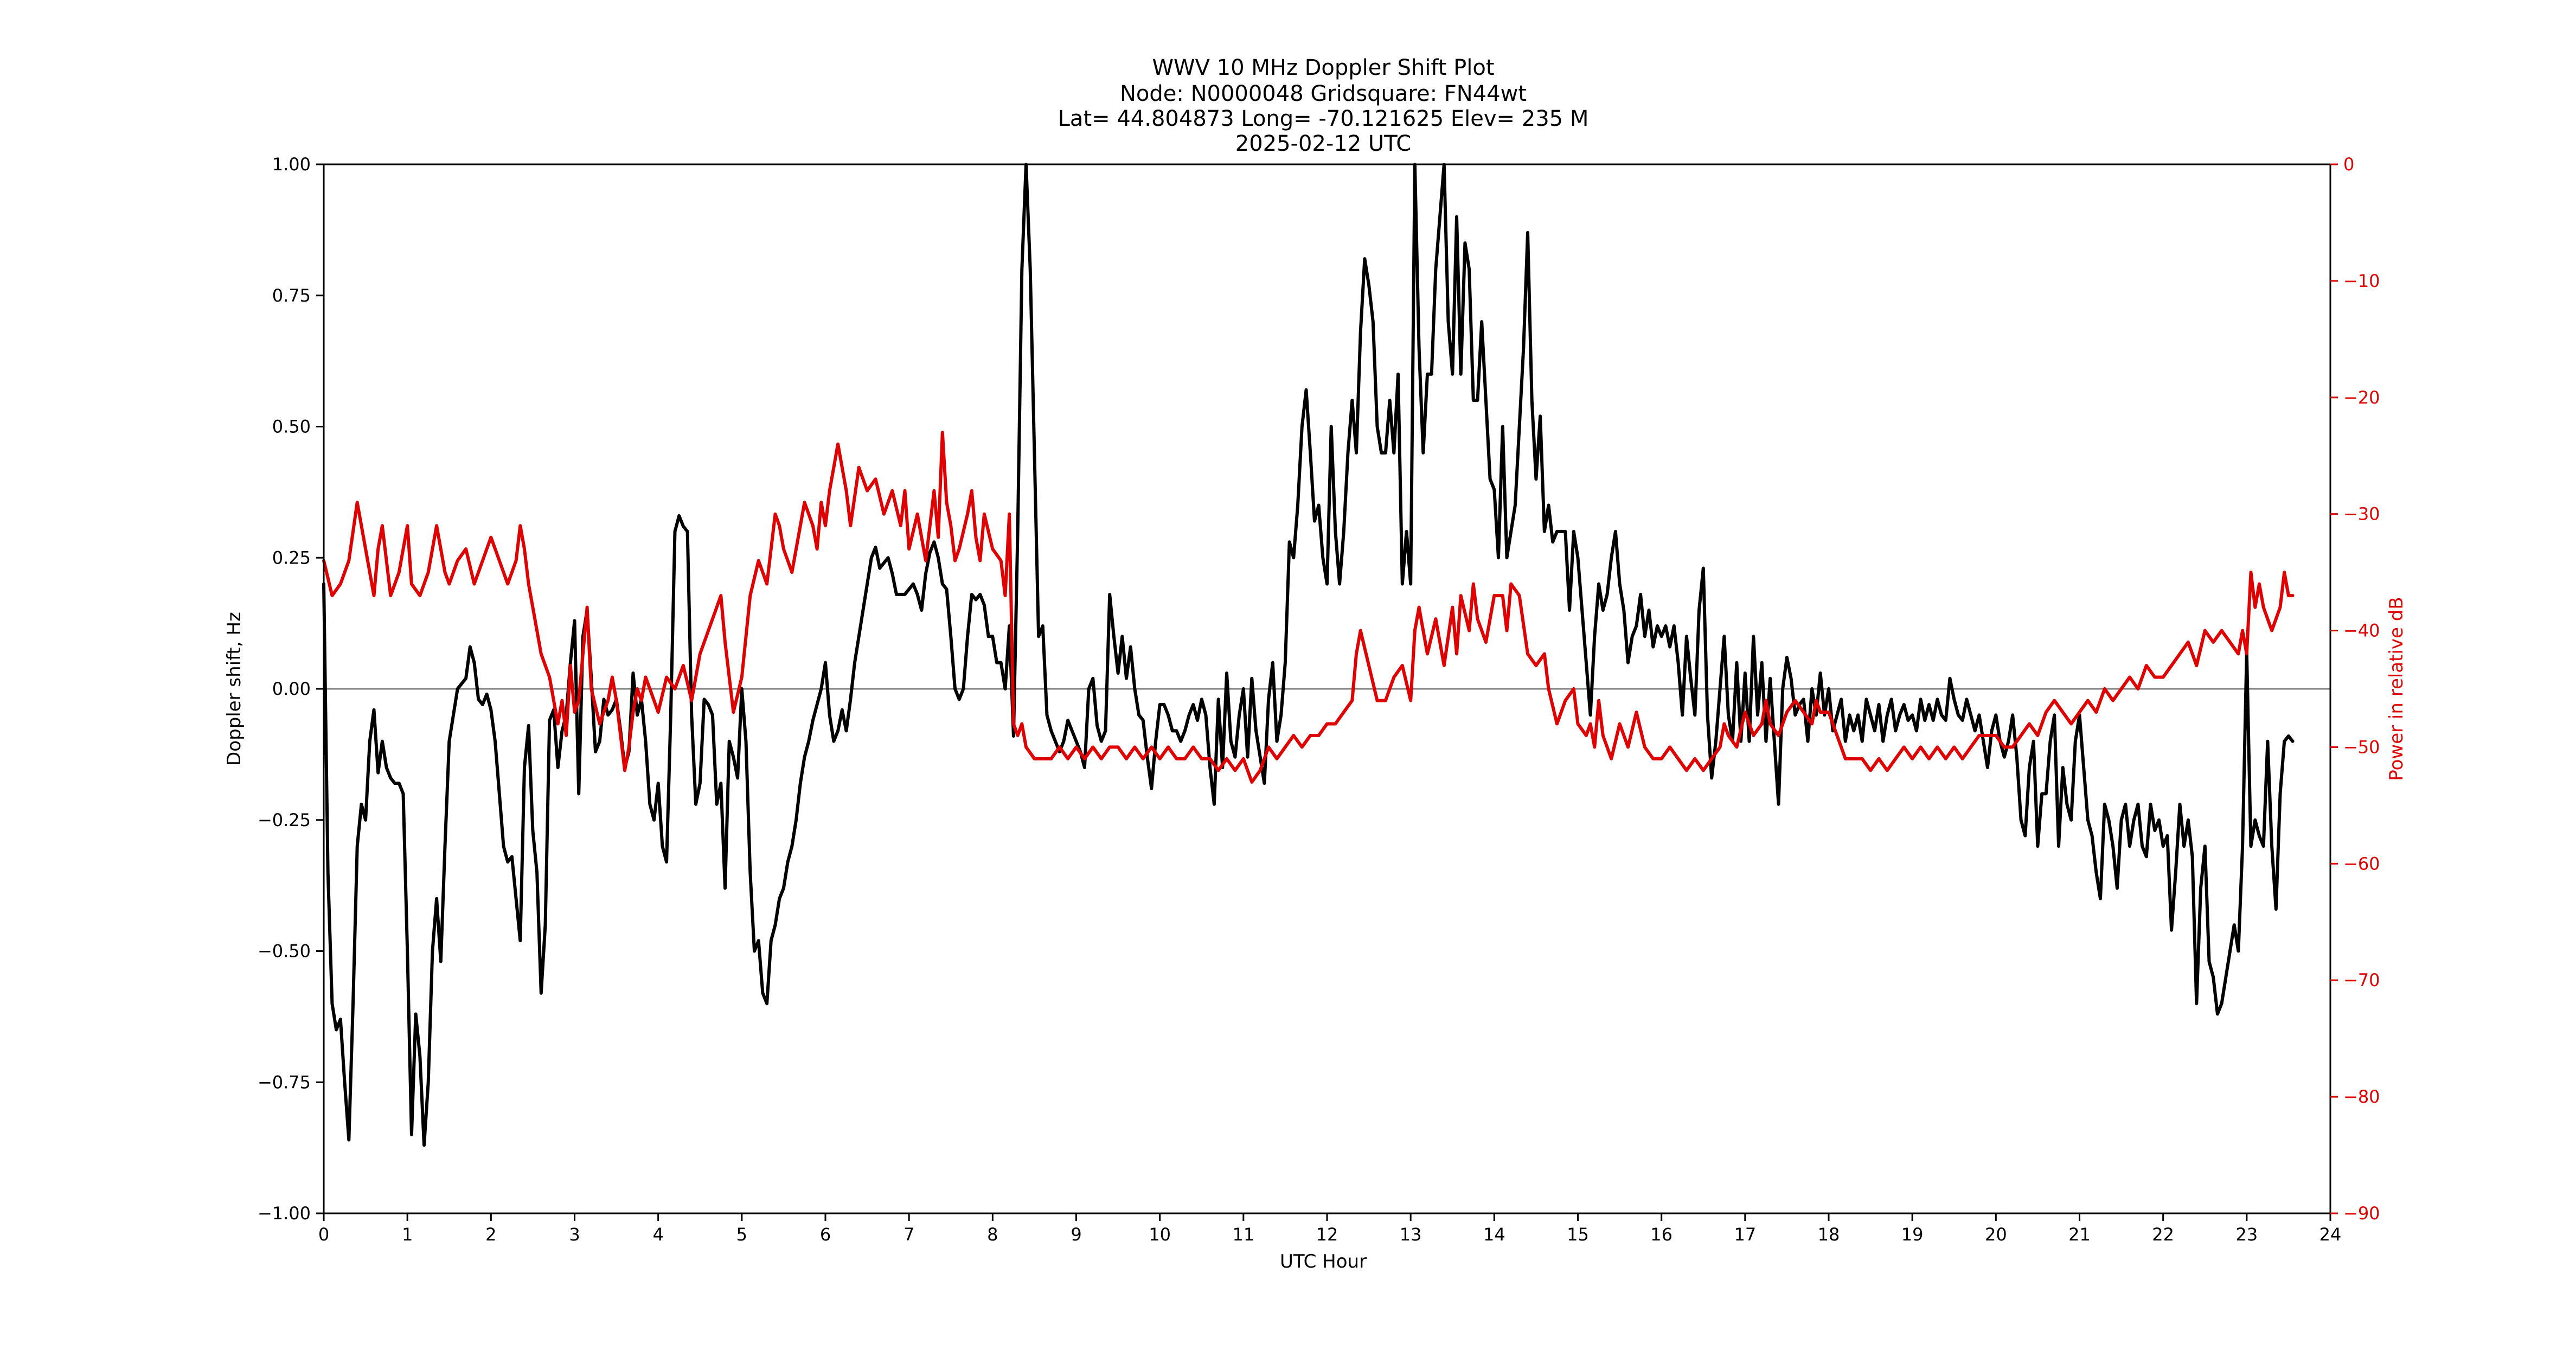 The width and height of the screenshot is (2576, 1356). I want to click on left-y-tick-label: 0.75, so click(291, 295).